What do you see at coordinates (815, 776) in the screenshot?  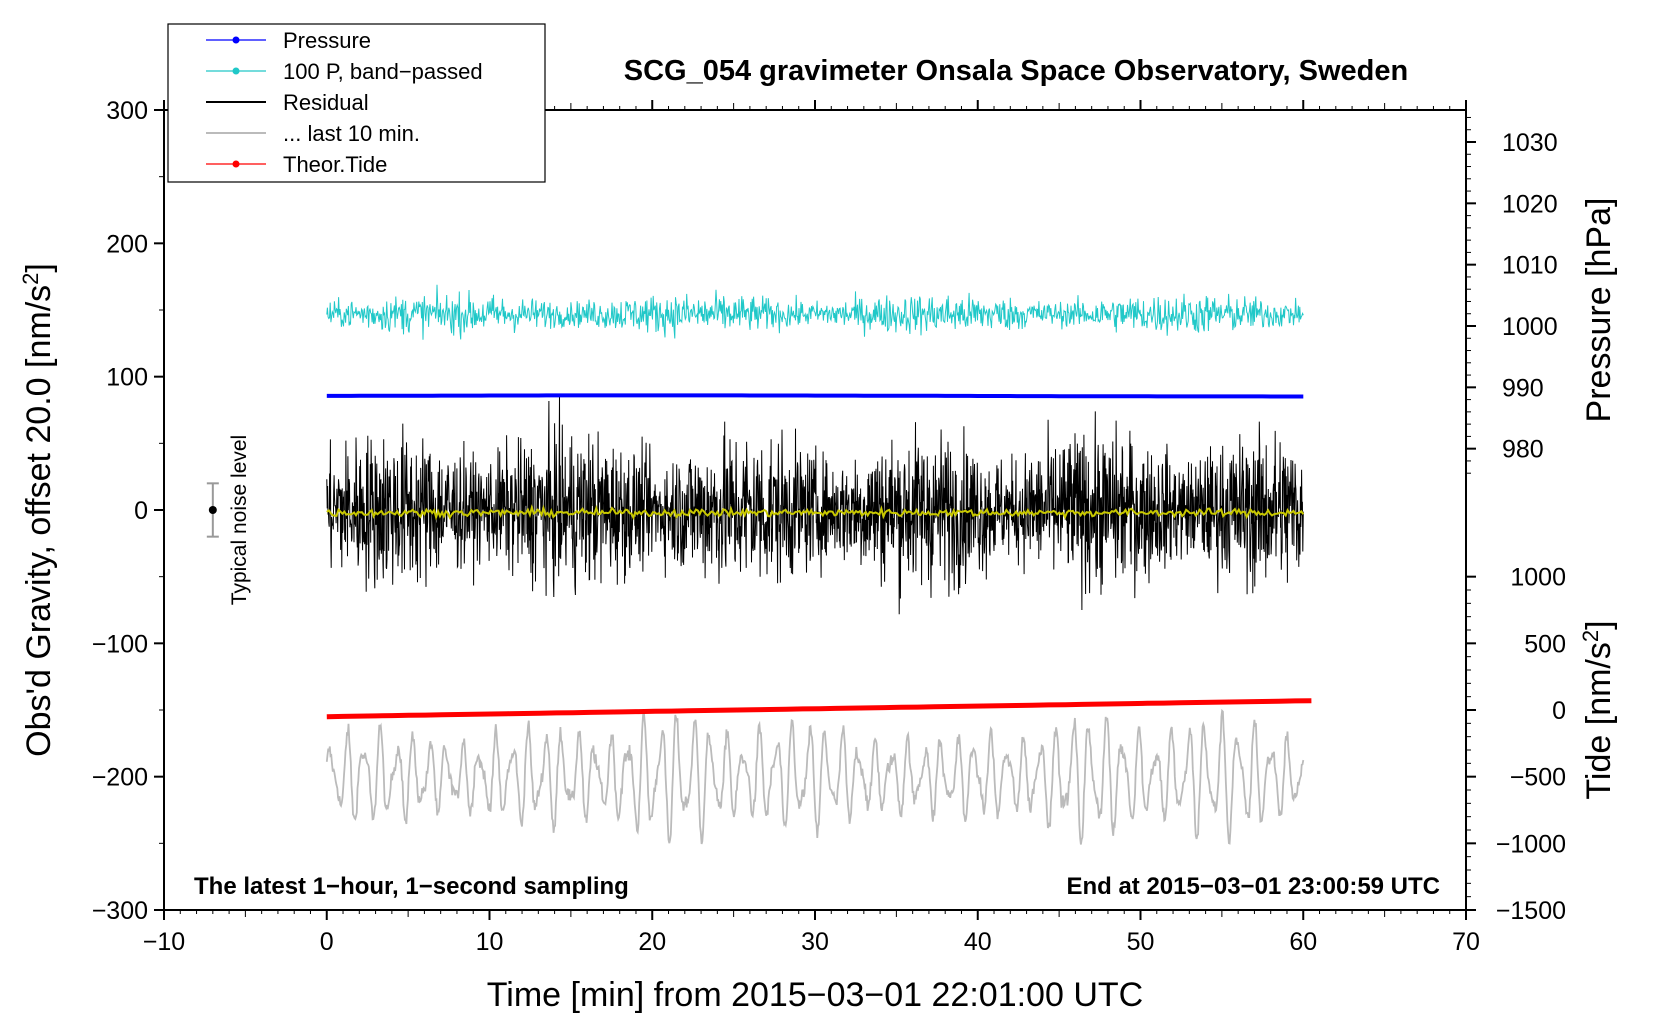 I see `series-last-10-min` at bounding box center [815, 776].